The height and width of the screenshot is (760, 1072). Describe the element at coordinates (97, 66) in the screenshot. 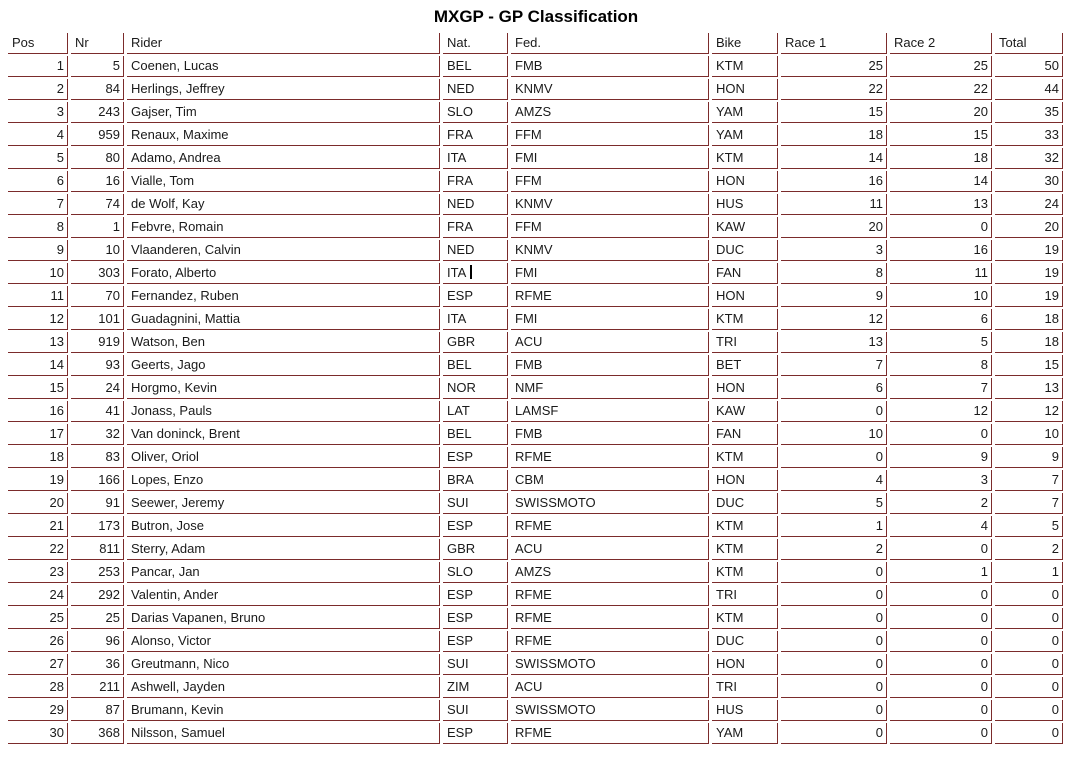

I see `cell-nr: 5` at that location.